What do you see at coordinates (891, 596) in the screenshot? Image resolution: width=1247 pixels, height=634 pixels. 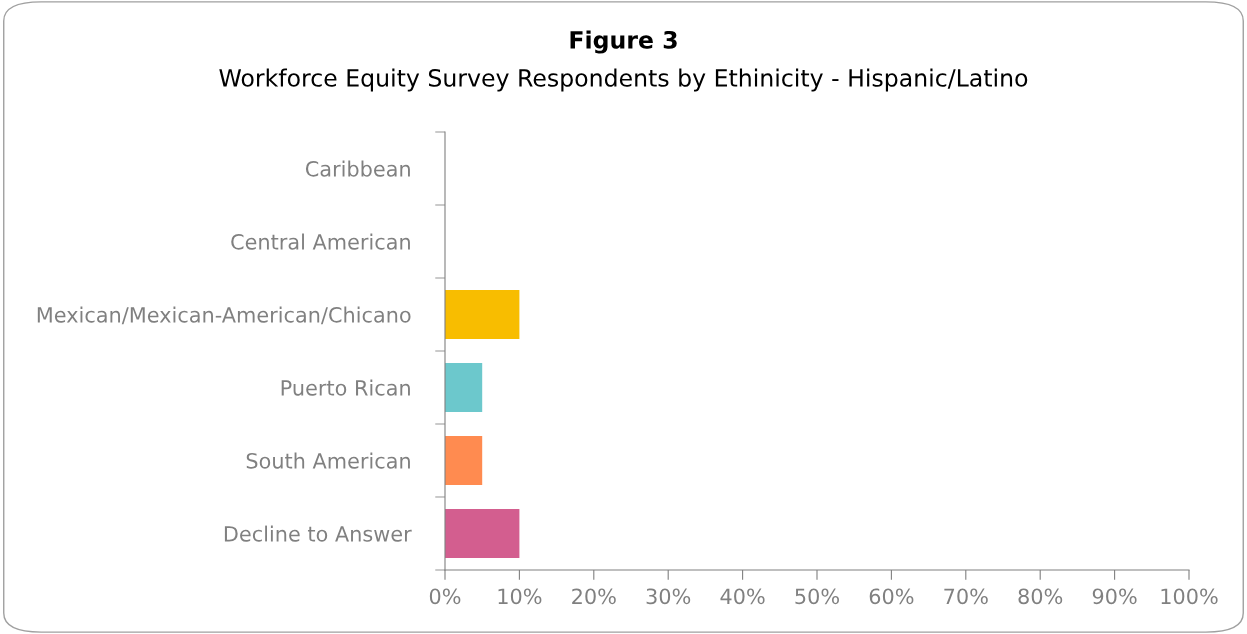 I see `x-tick-label: 60%` at bounding box center [891, 596].